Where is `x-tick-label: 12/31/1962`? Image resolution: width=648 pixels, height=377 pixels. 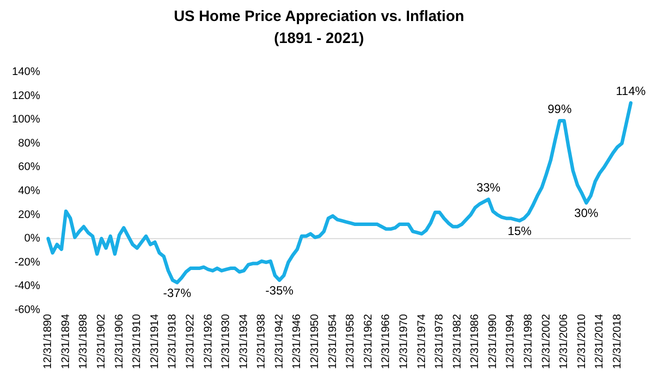
x-tick-label: 12/31/1962 is located at coordinates (368, 342).